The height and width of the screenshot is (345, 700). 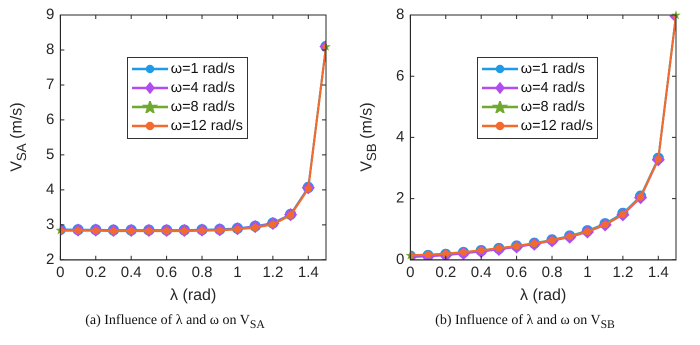 What do you see at coordinates (50, 155) in the screenshot?
I see `y-tick-label: 5` at bounding box center [50, 155].